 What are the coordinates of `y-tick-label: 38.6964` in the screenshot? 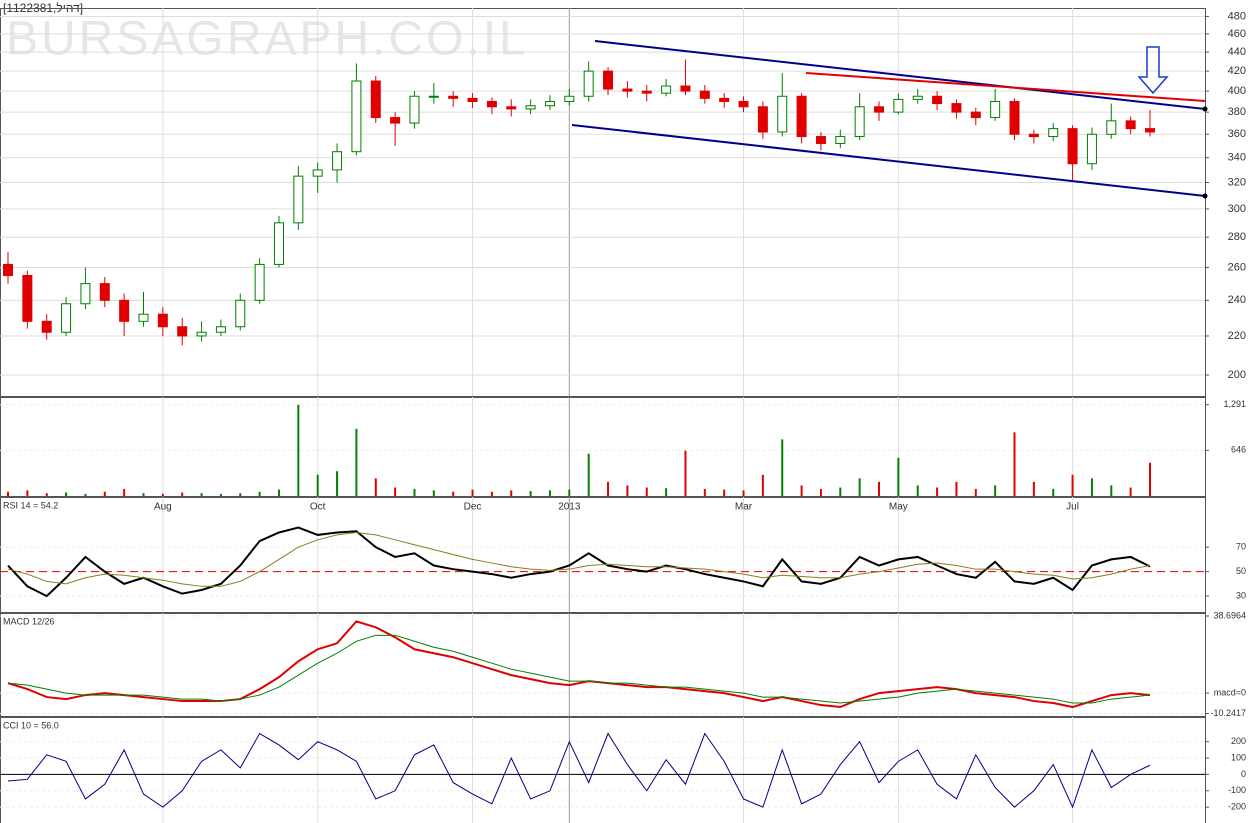 It's located at (1229, 615).